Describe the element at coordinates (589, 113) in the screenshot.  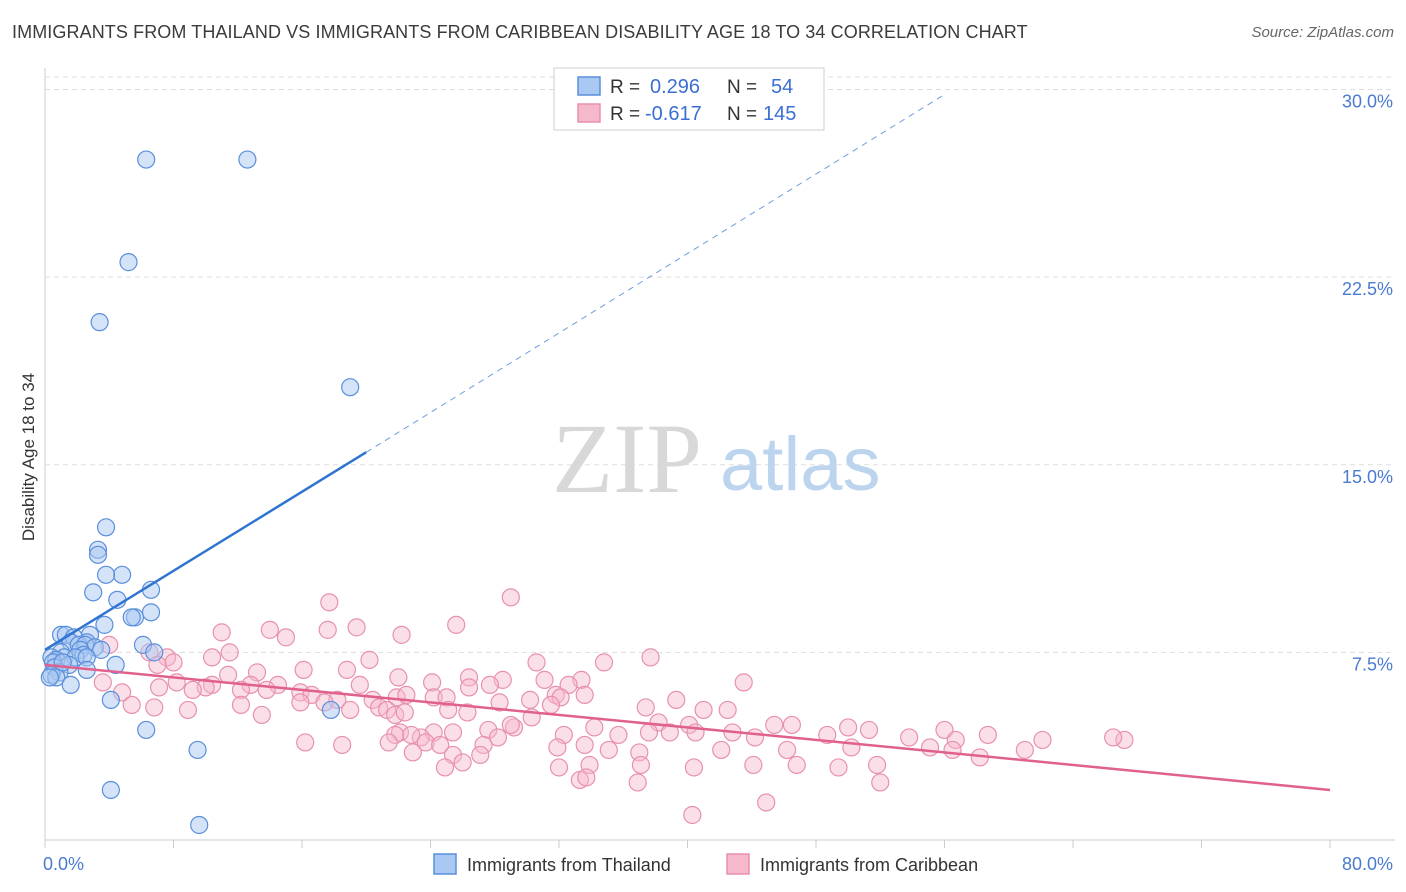
I see `stats-swatch-caribbean` at that location.